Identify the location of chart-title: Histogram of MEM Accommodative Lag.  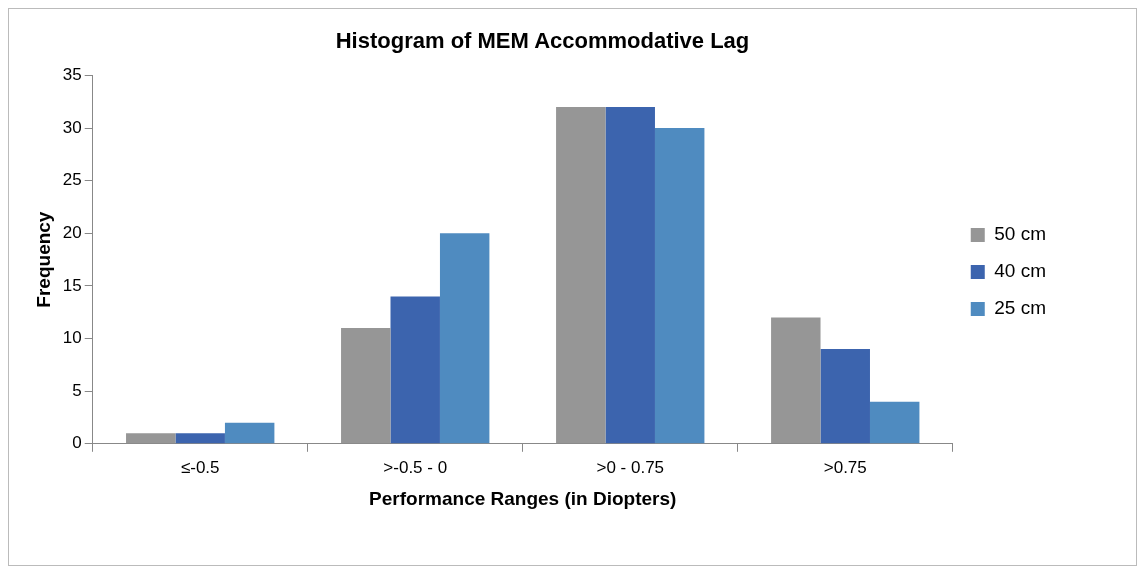
(542, 41).